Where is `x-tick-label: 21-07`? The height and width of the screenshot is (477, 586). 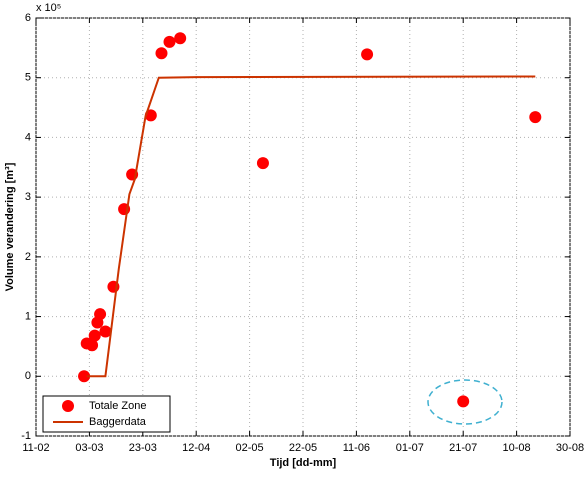
x-tick-label: 21-07 is located at coordinates (463, 448).